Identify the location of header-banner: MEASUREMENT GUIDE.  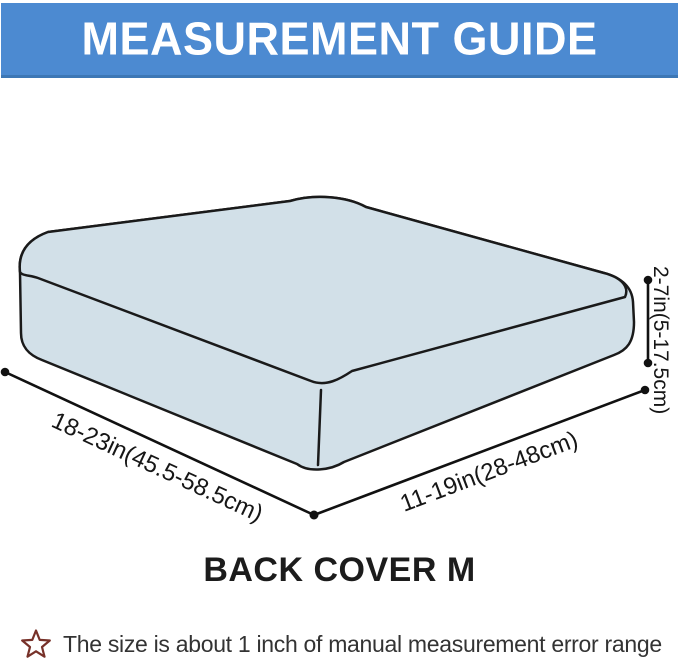
(339, 40).